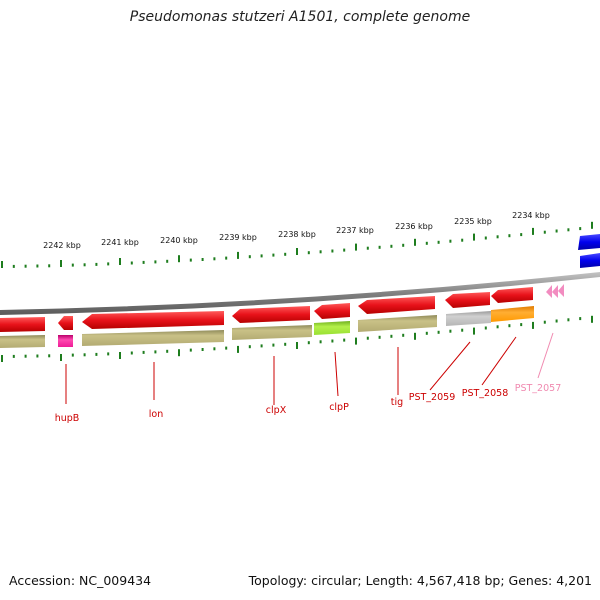  What do you see at coordinates (590, 260) in the screenshot?
I see `blue-feature-lower` at bounding box center [590, 260].